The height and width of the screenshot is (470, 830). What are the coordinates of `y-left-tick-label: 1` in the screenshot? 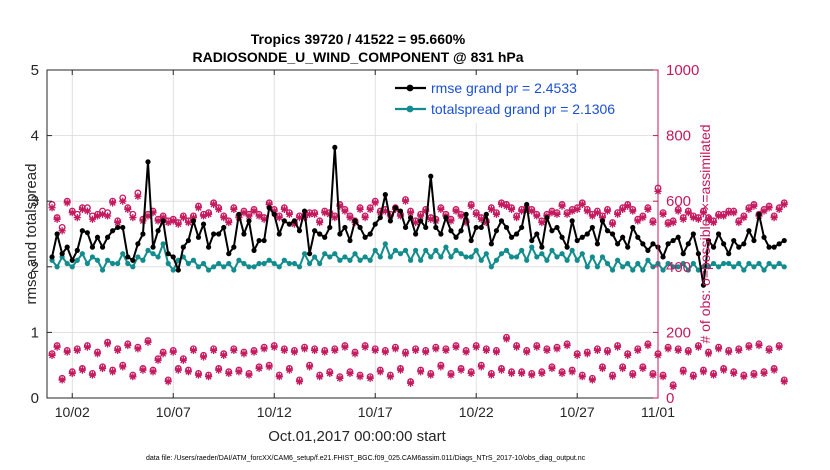 It's located at (35, 332).